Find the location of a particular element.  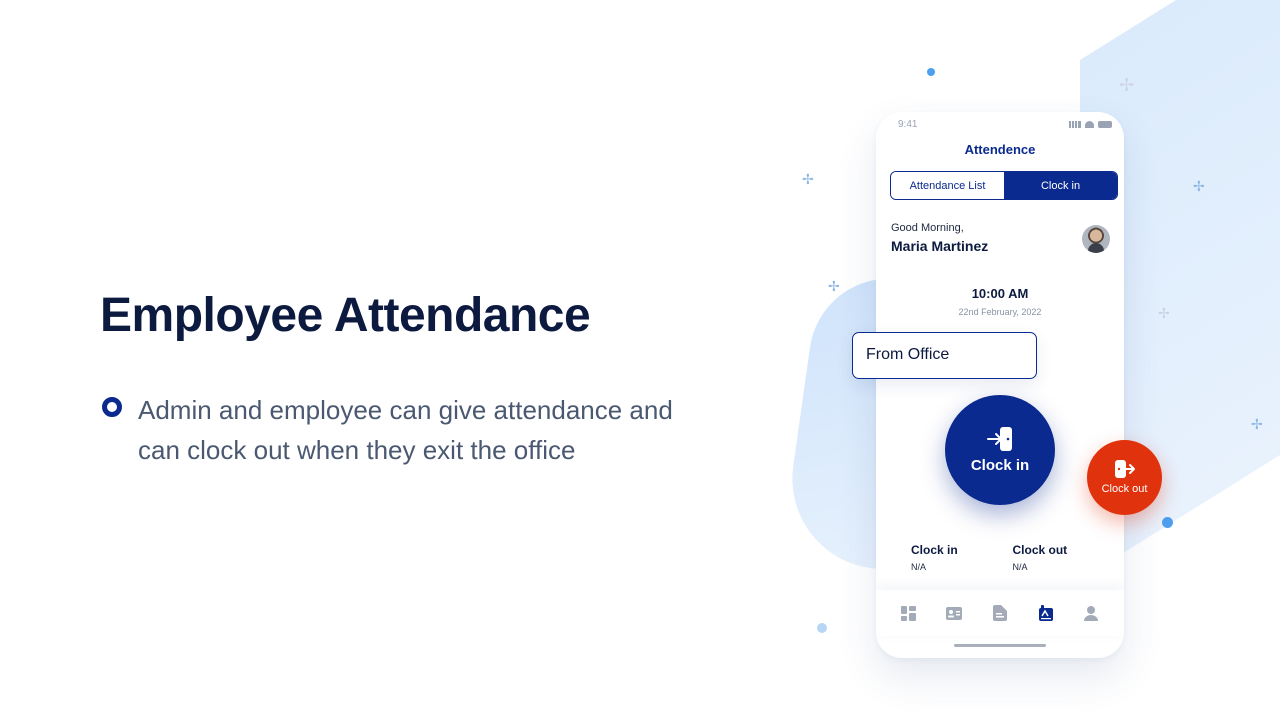

status-time: 9:41 is located at coordinates (908, 124).